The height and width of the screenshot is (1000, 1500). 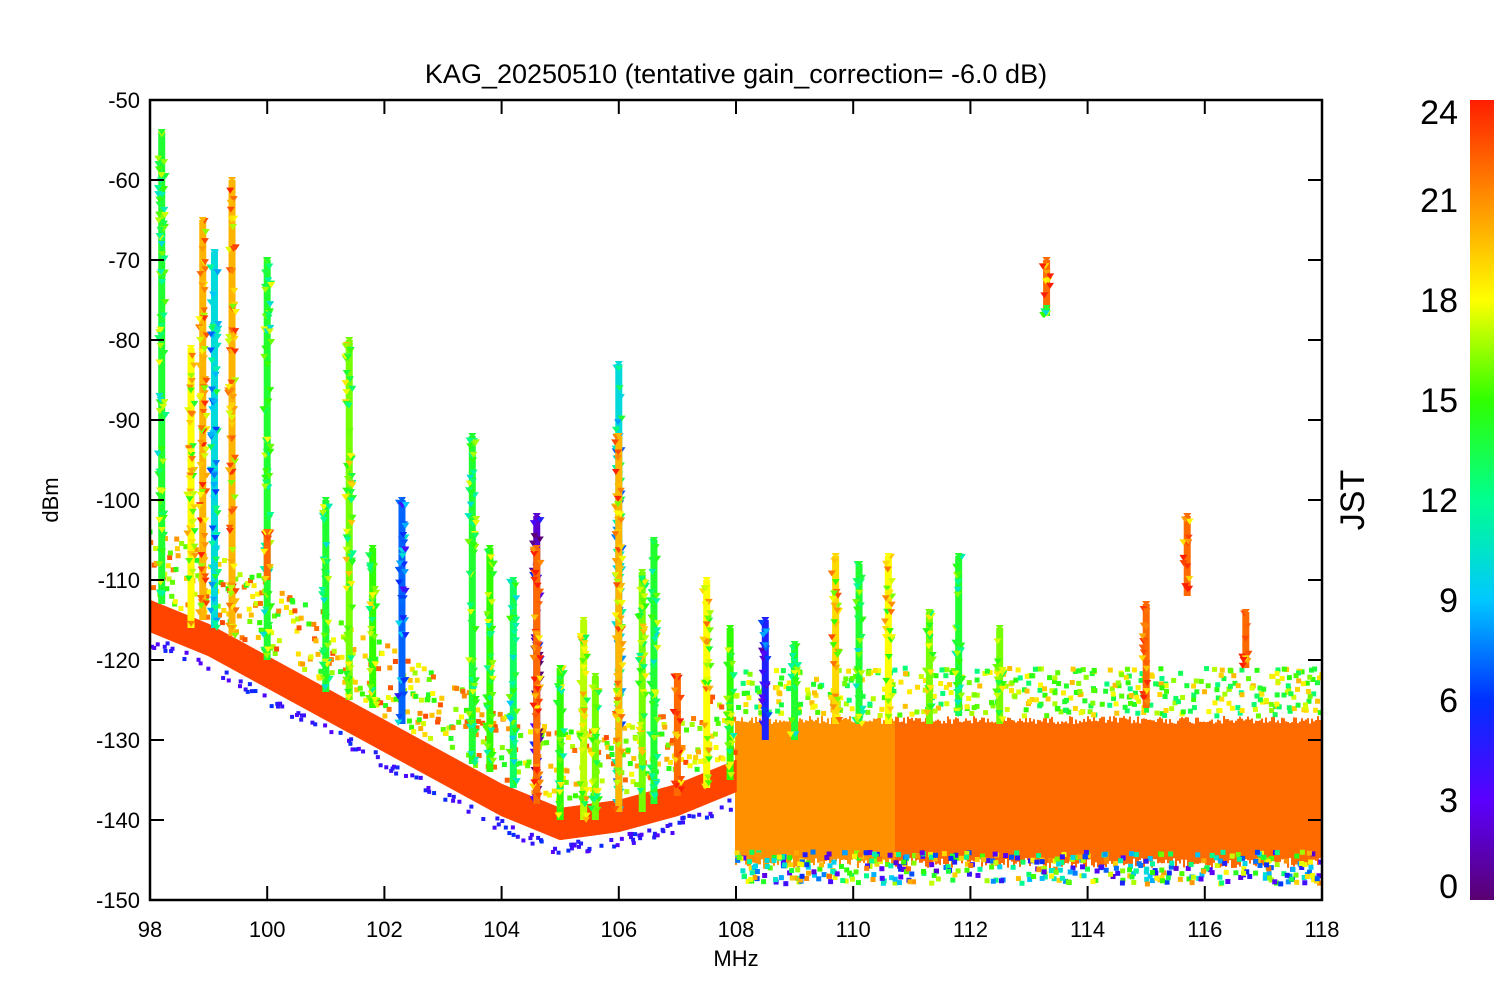 I want to click on x-tick-label: 112, so click(x=970, y=929).